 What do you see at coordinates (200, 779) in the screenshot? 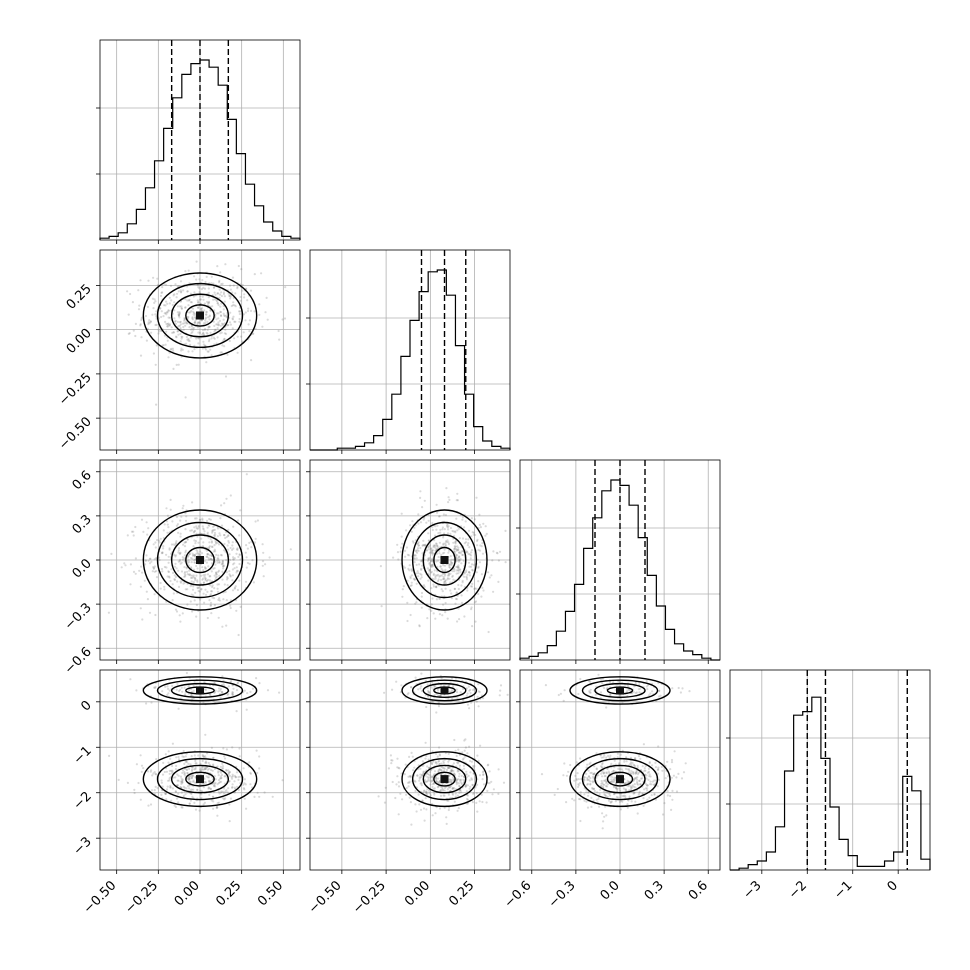
I see `density-peak` at bounding box center [200, 779].